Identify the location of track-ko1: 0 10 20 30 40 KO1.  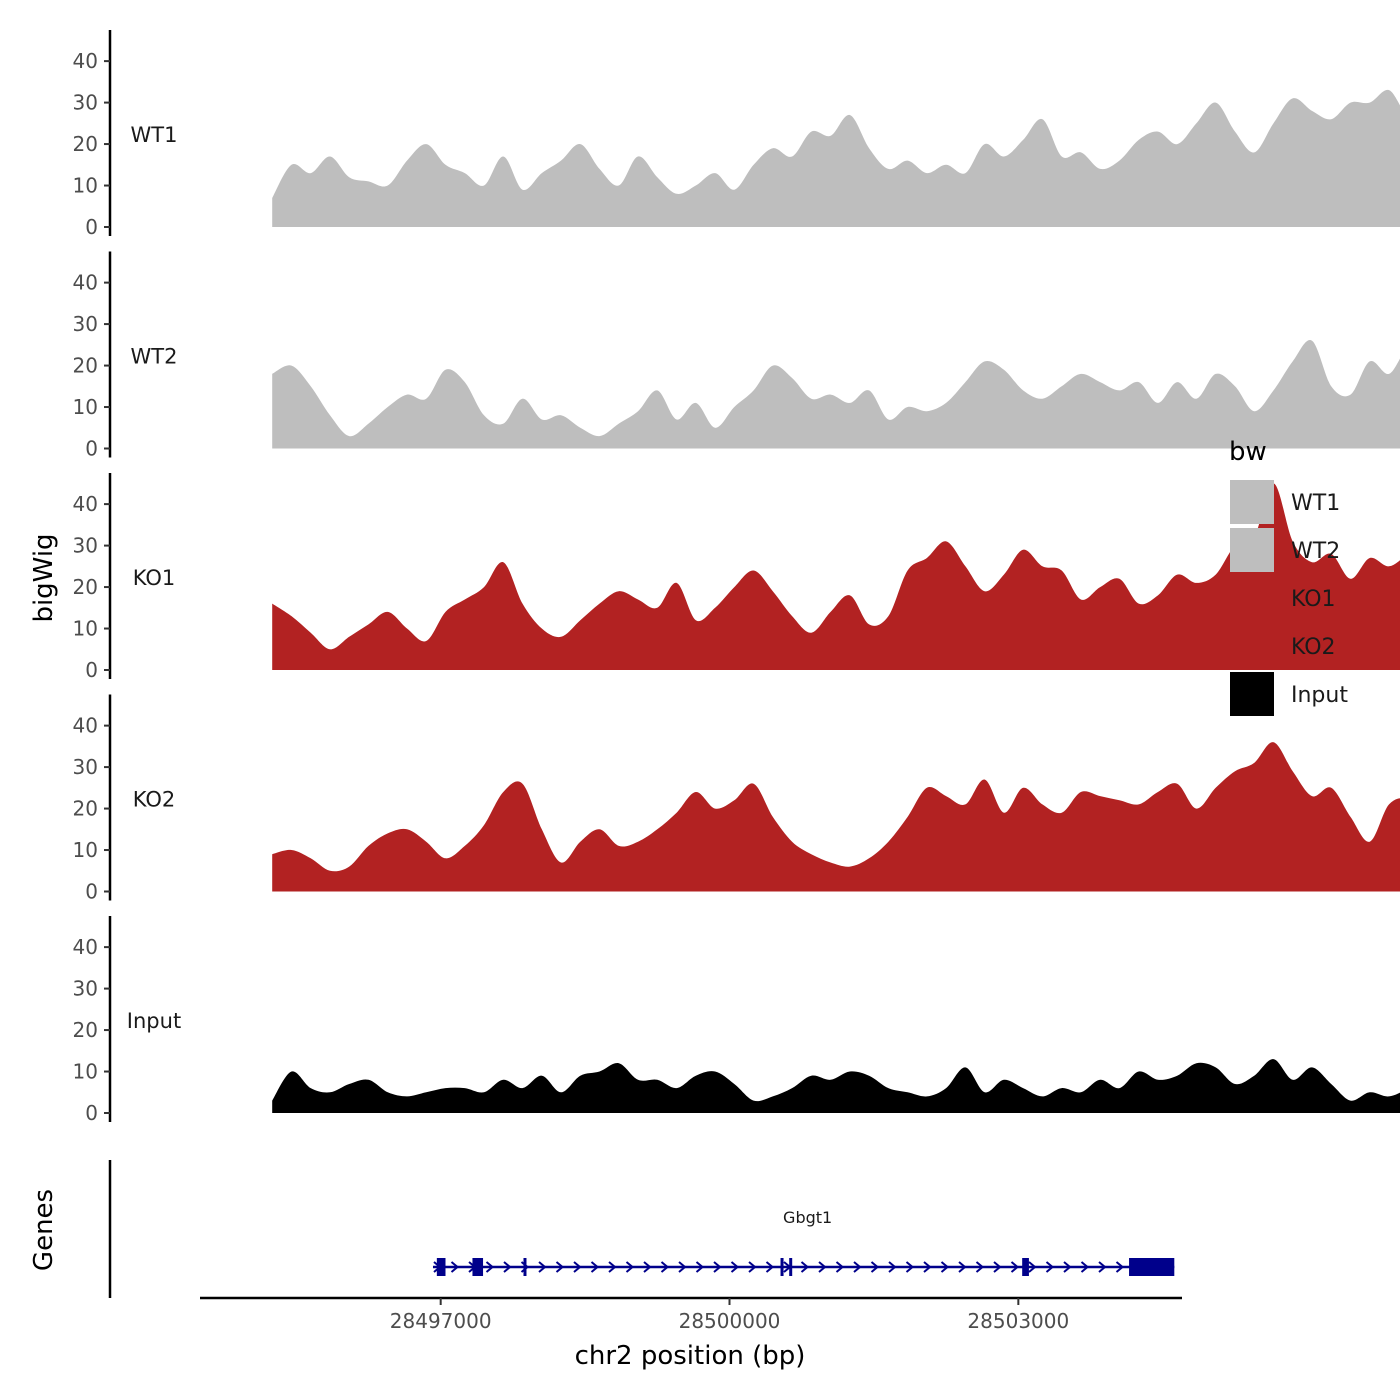
(736, 577).